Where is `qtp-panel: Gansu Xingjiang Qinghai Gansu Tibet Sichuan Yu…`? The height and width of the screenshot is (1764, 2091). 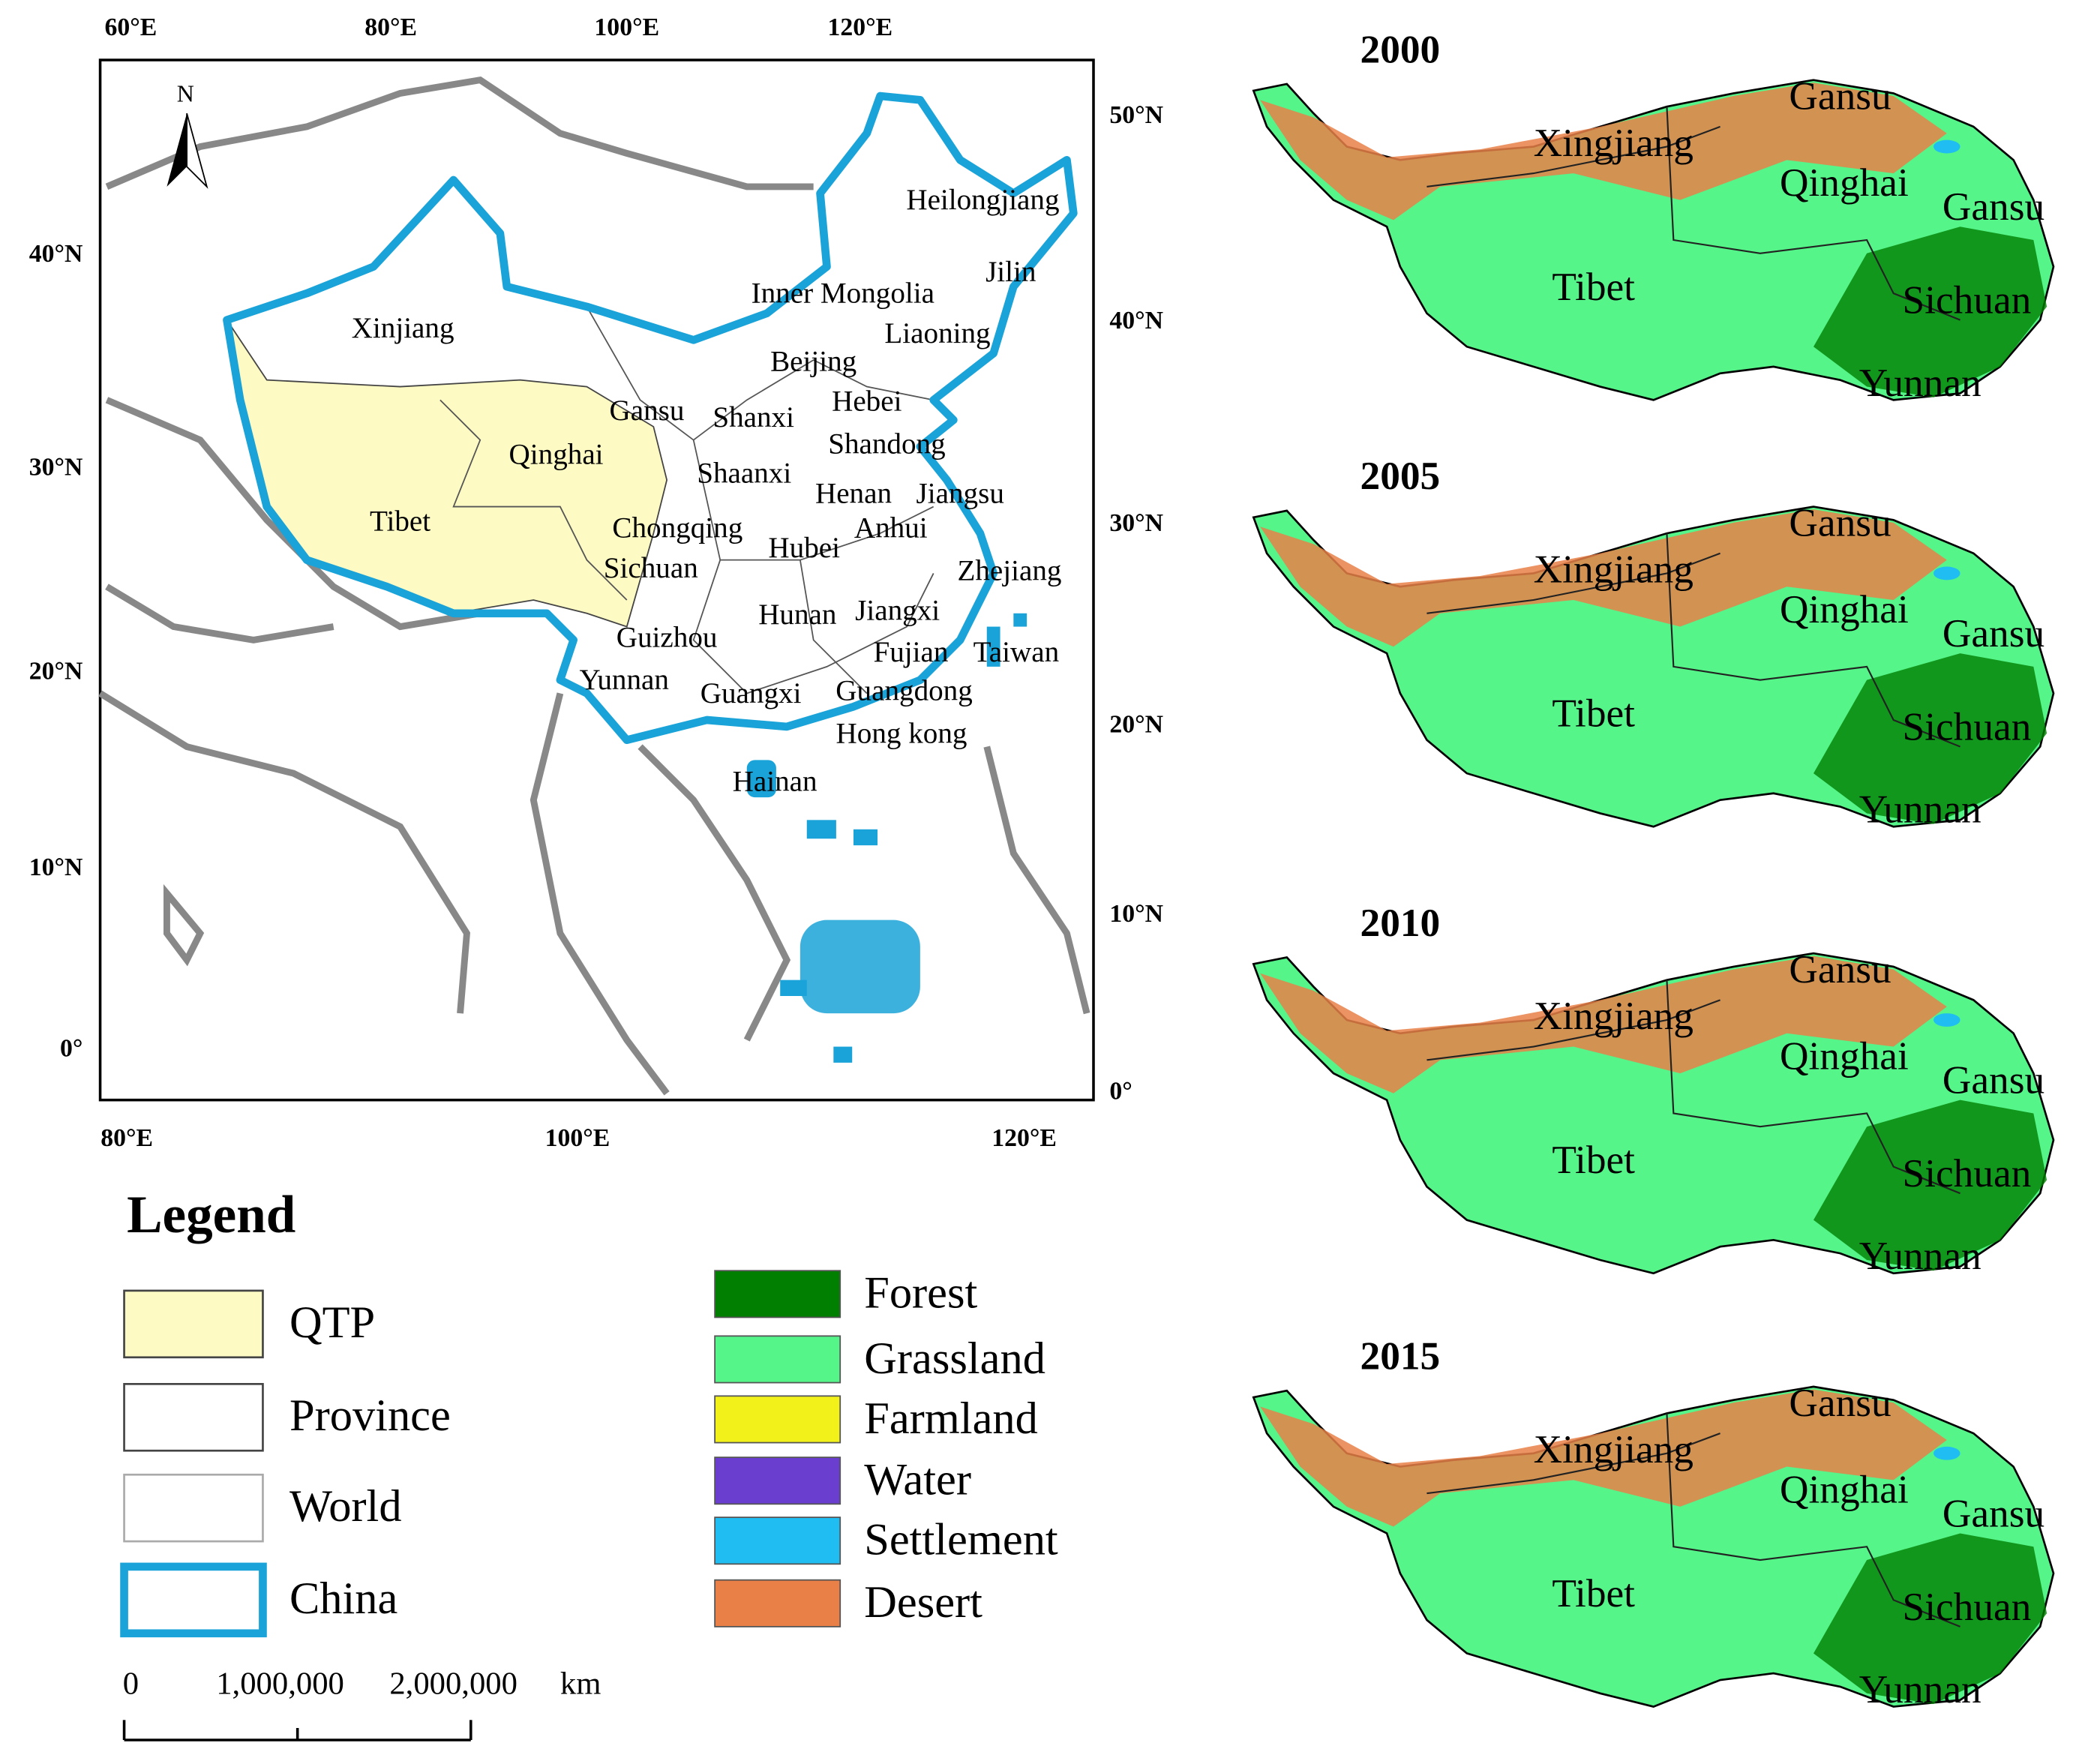 qtp-panel: Gansu Xingjiang Qinghai Gansu Tibet Sichuan Yu… is located at coordinates (1653, 1112).